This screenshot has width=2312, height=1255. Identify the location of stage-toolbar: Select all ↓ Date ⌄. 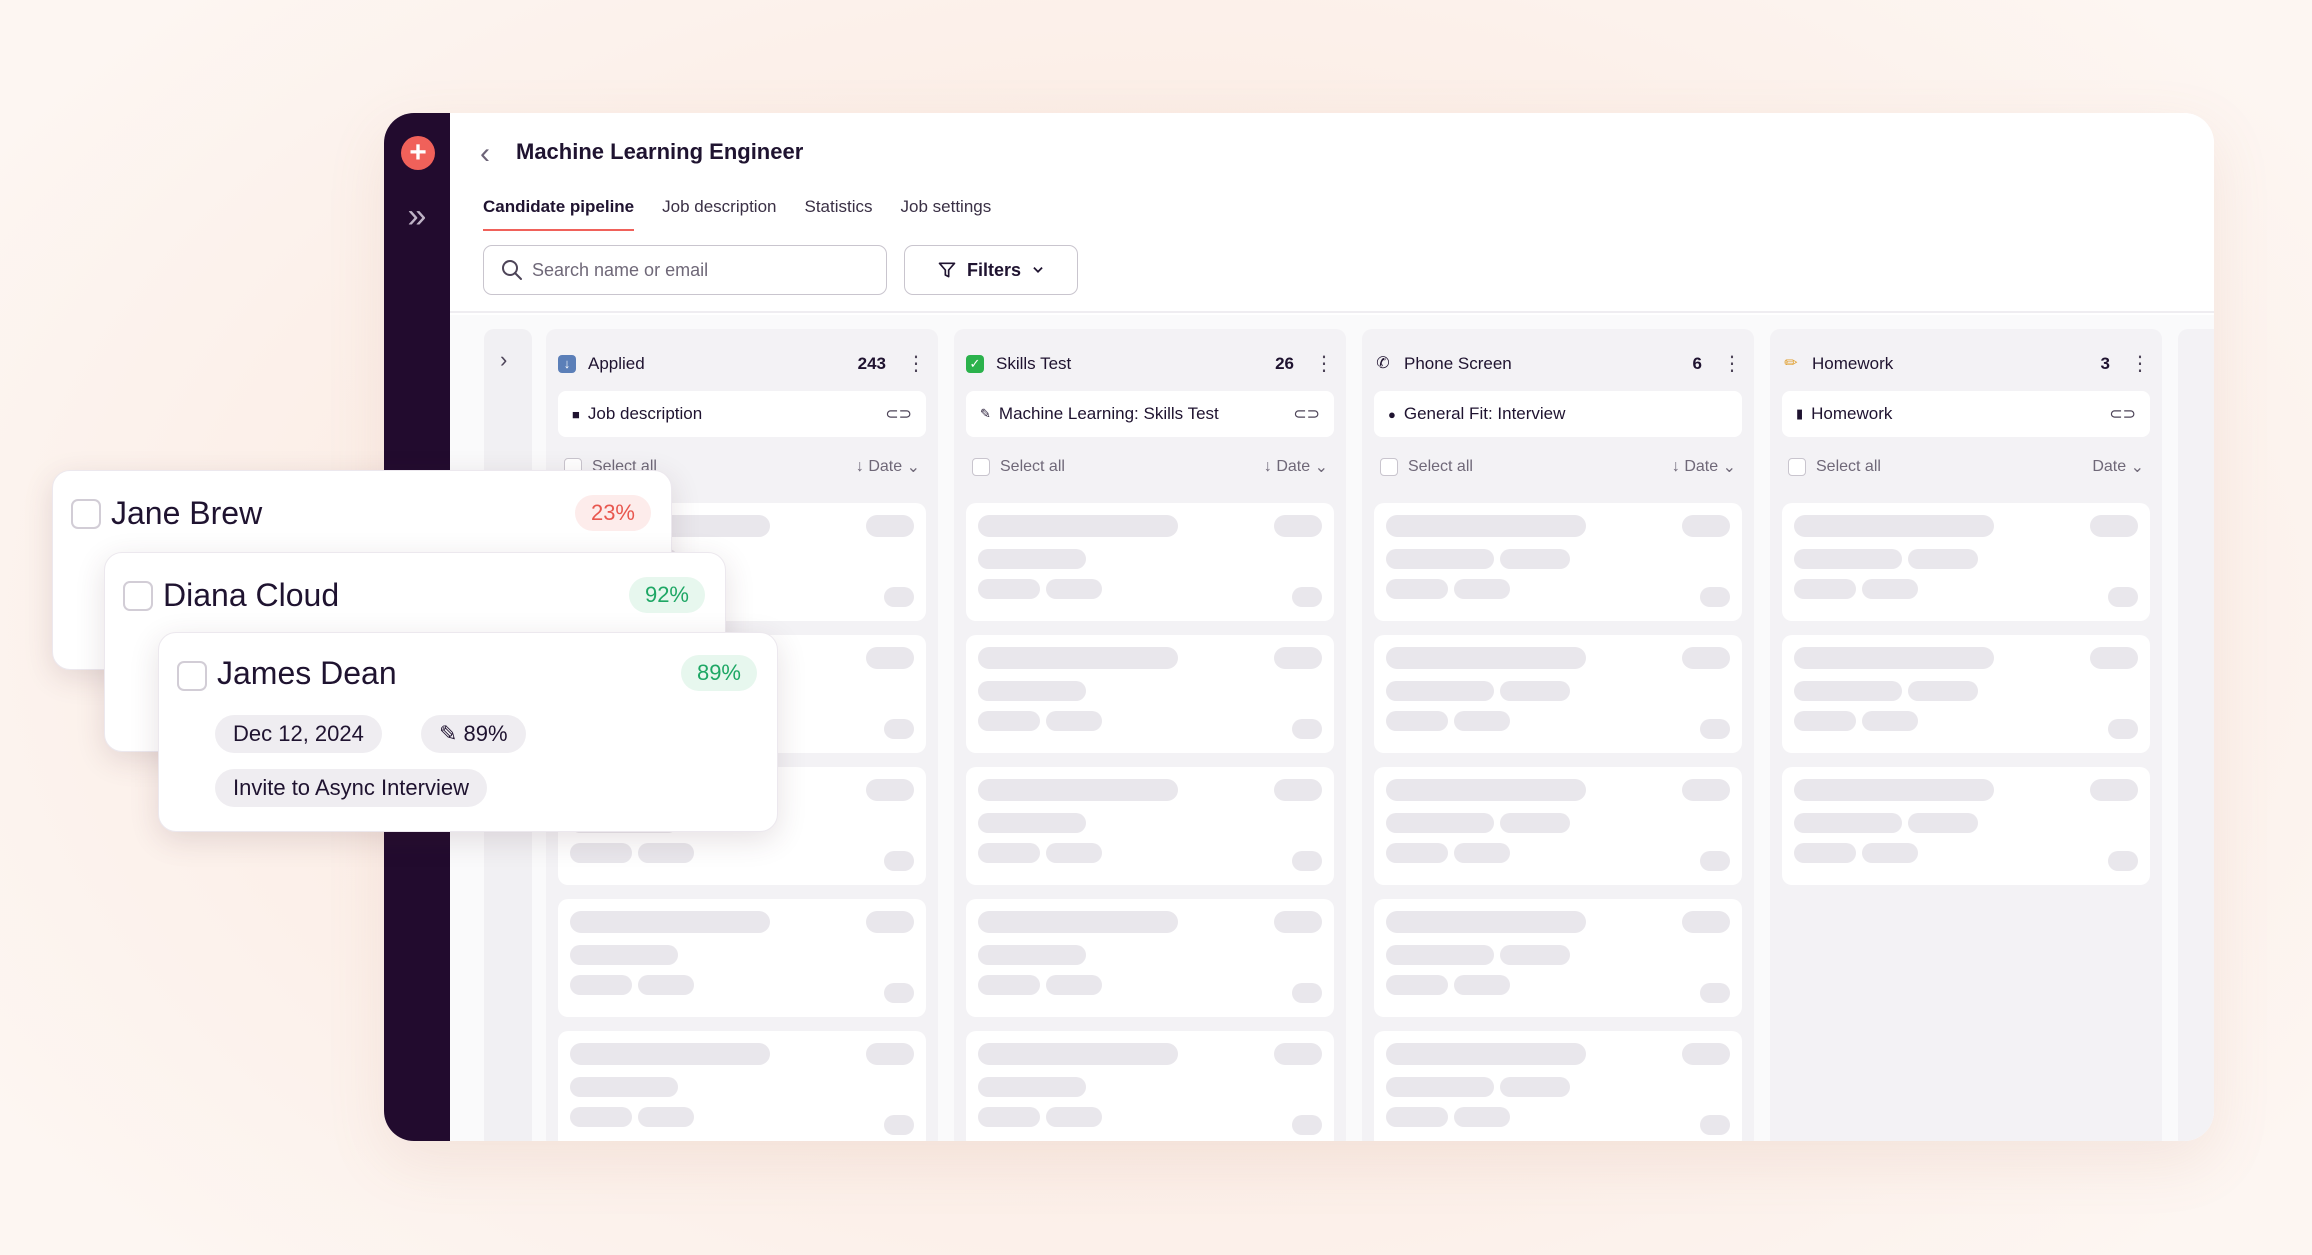
(1150, 467).